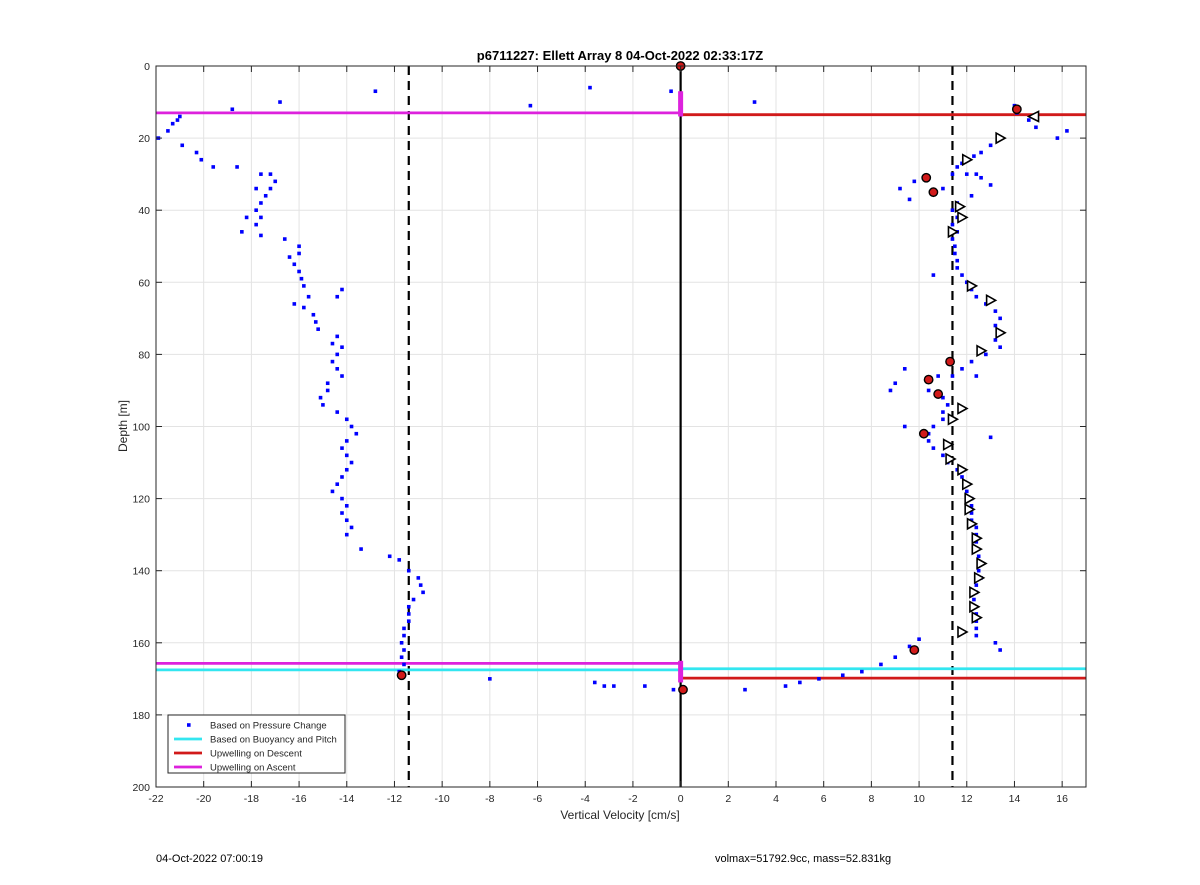 Image resolution: width=1200 pixels, height=885 pixels. Describe the element at coordinates (123, 426) in the screenshot. I see `y-axis-label: Depth [m]` at that location.